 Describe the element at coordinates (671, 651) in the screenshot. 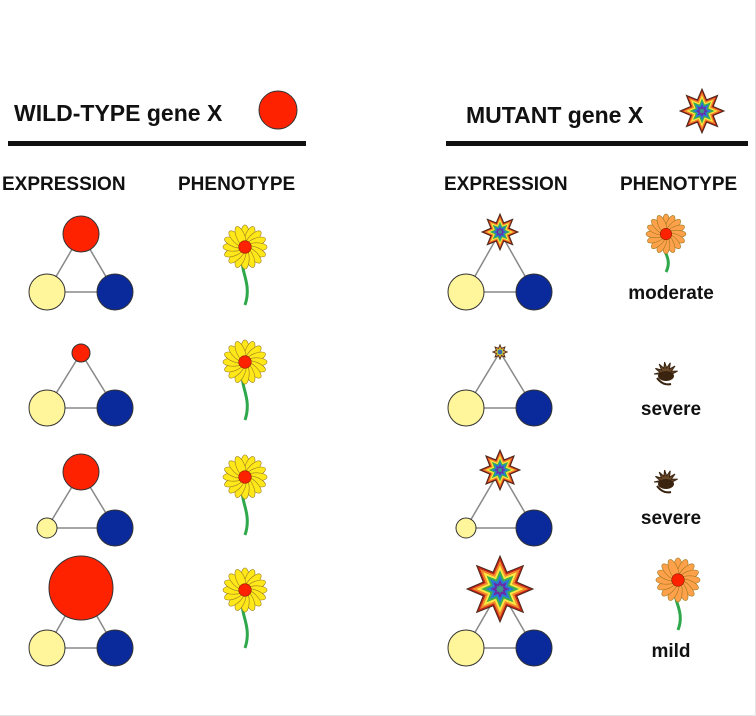

I see `severity-label-row4: mild` at that location.